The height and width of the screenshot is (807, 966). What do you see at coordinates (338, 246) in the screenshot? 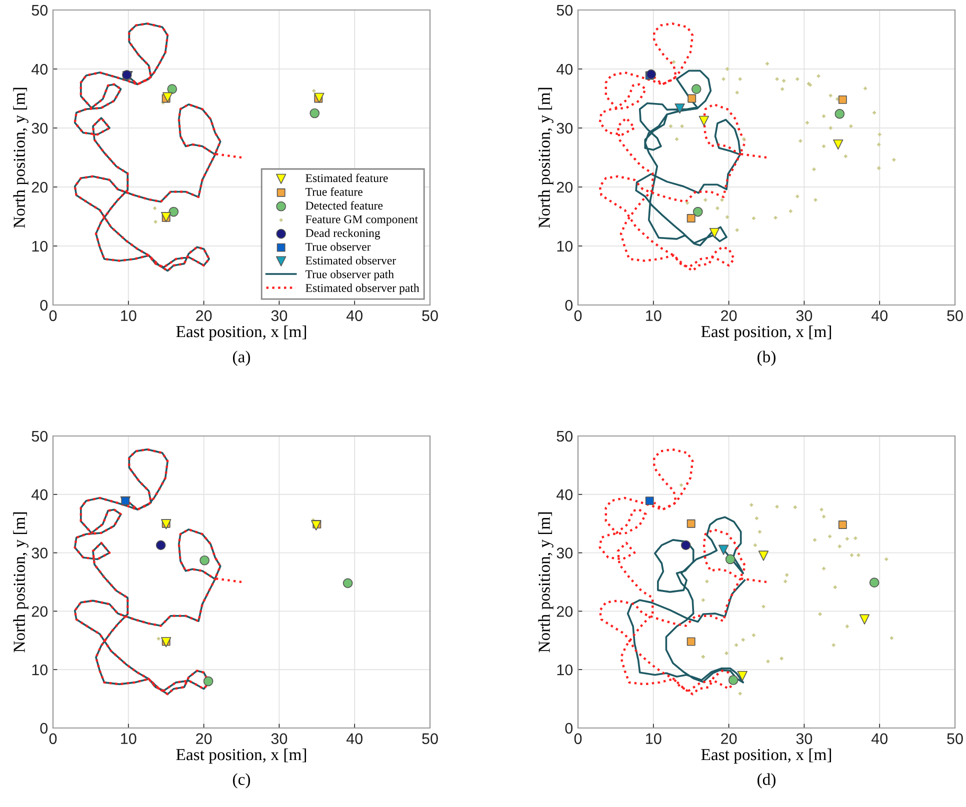
I see `legend-label: True observer` at bounding box center [338, 246].